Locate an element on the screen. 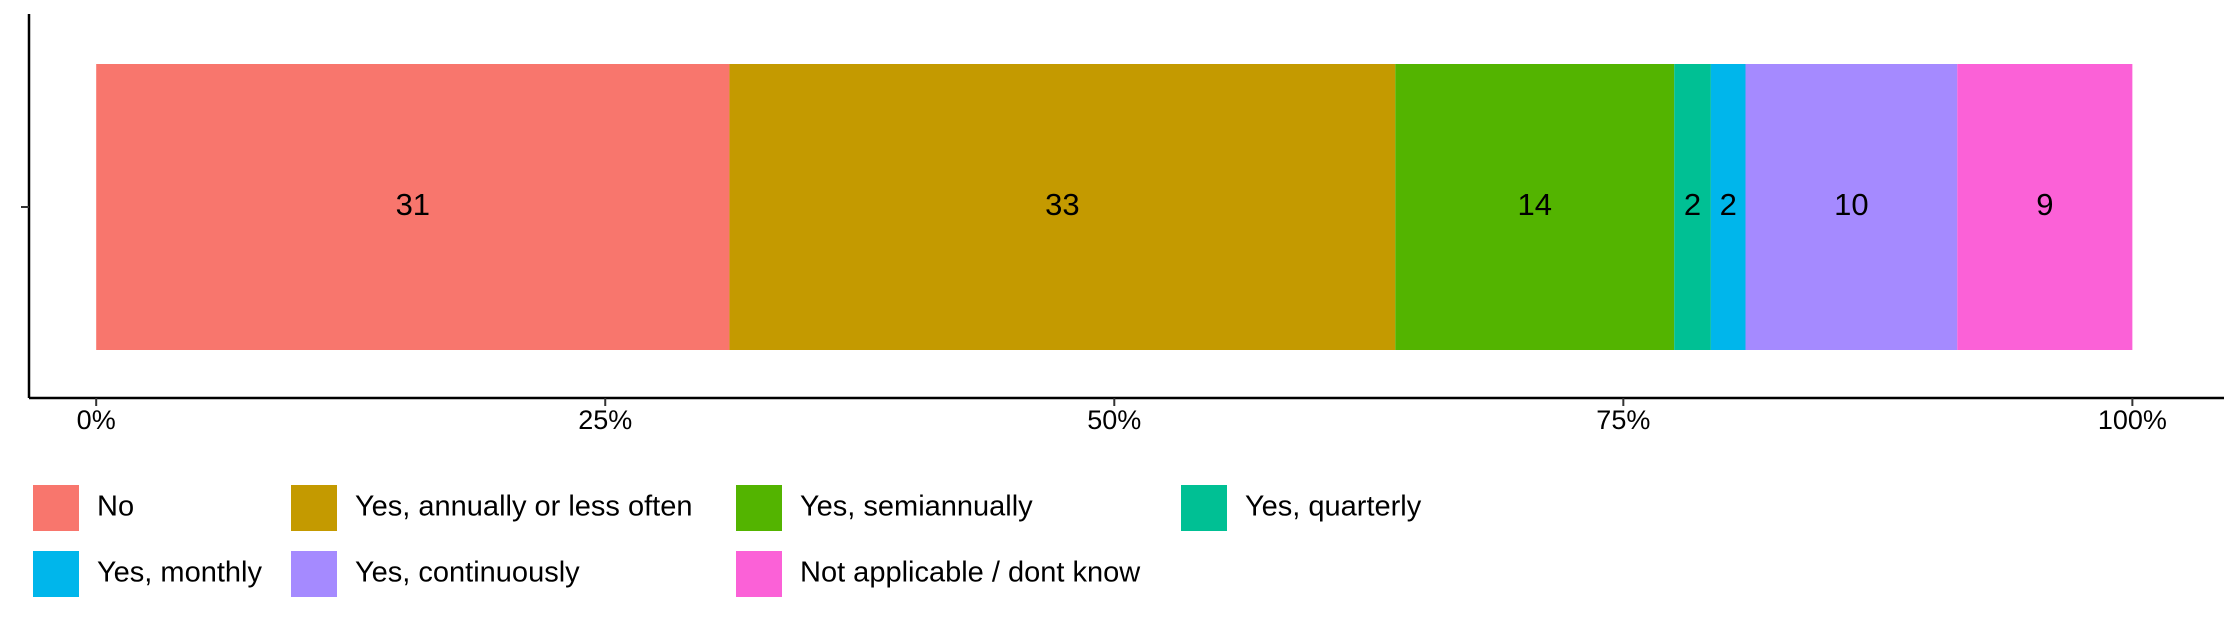 This screenshot has width=2240, height=630. x-tick-label: 0% is located at coordinates (96, 420).